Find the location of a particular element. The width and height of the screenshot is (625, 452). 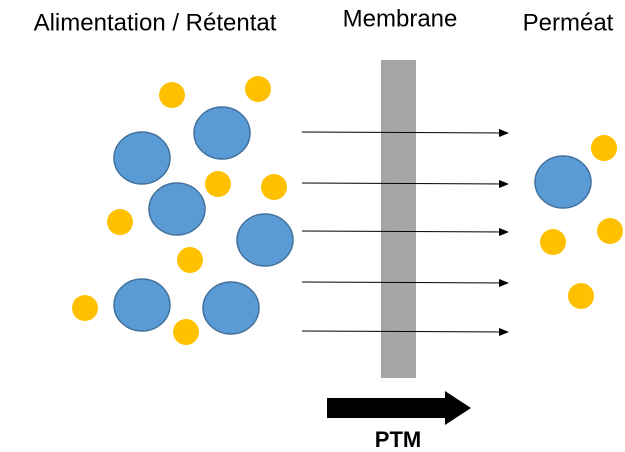

membrane is located at coordinates (398, 219).